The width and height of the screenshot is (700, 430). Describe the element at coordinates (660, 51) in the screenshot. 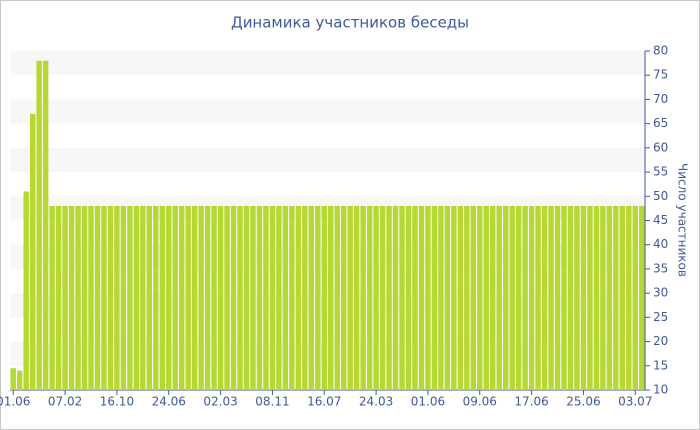

I see `y-tick-label: 80` at that location.